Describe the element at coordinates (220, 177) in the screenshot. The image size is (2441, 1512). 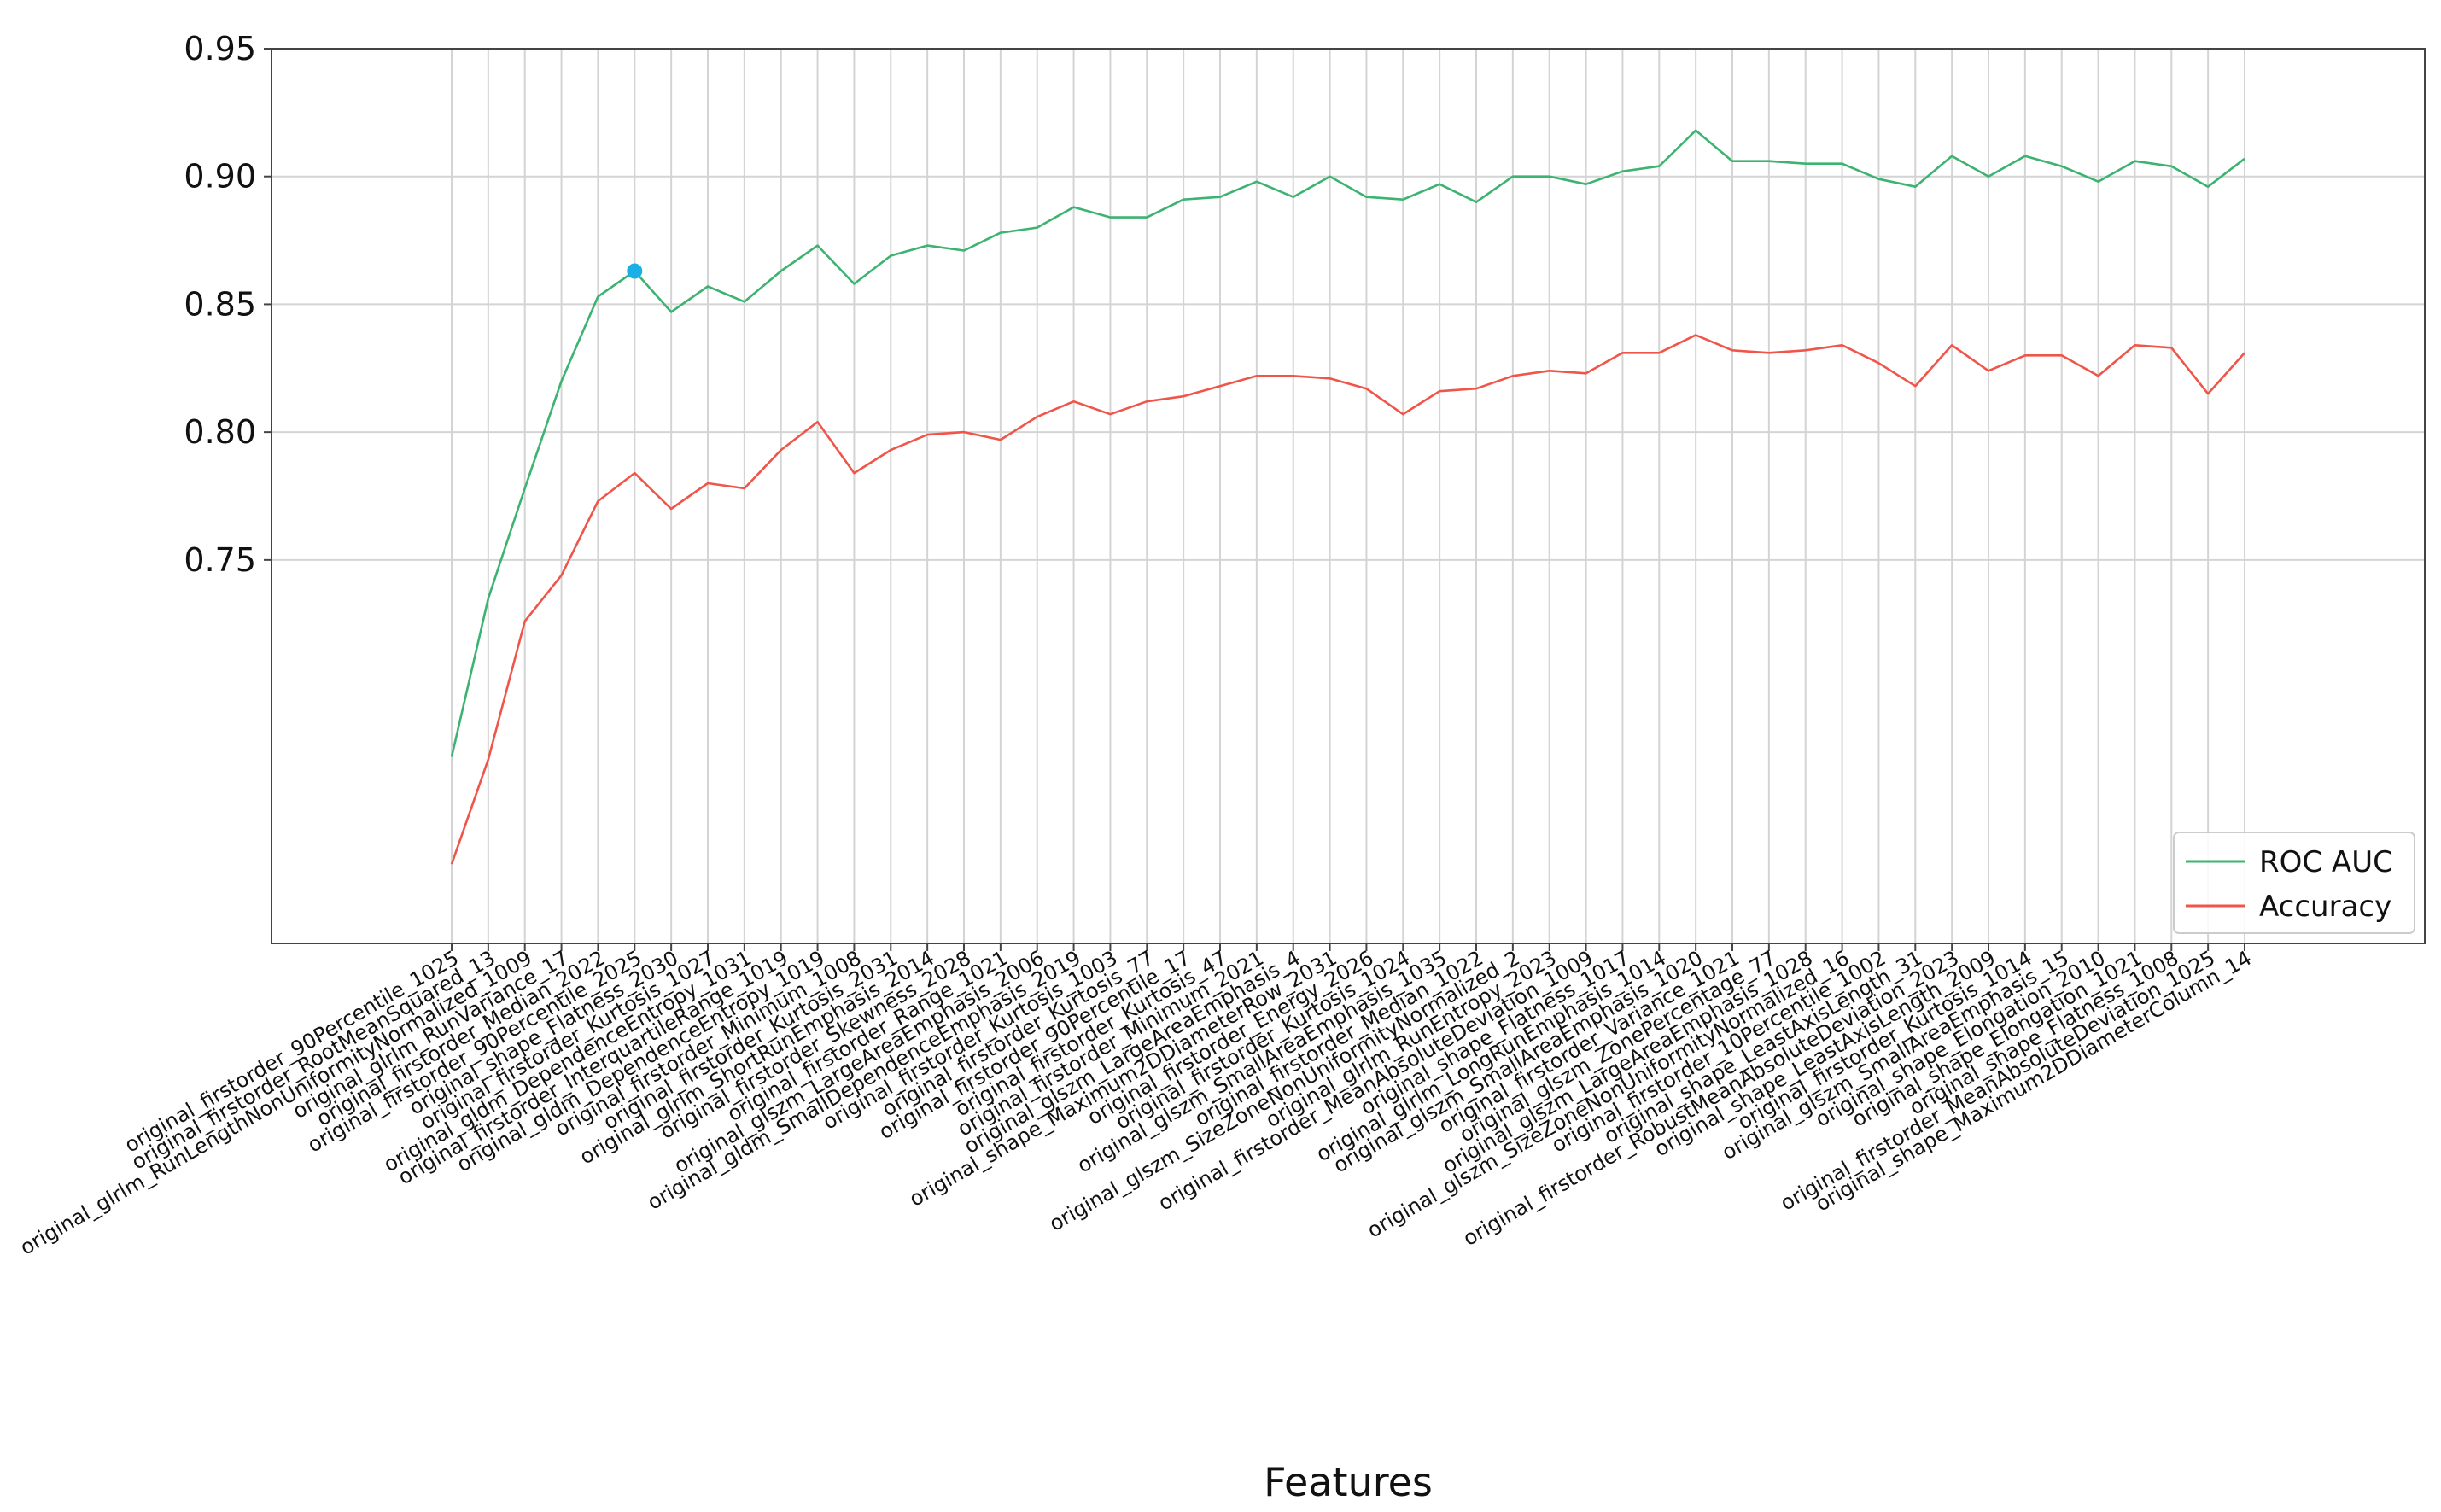
I see `y-tick-label: 0.90` at that location.